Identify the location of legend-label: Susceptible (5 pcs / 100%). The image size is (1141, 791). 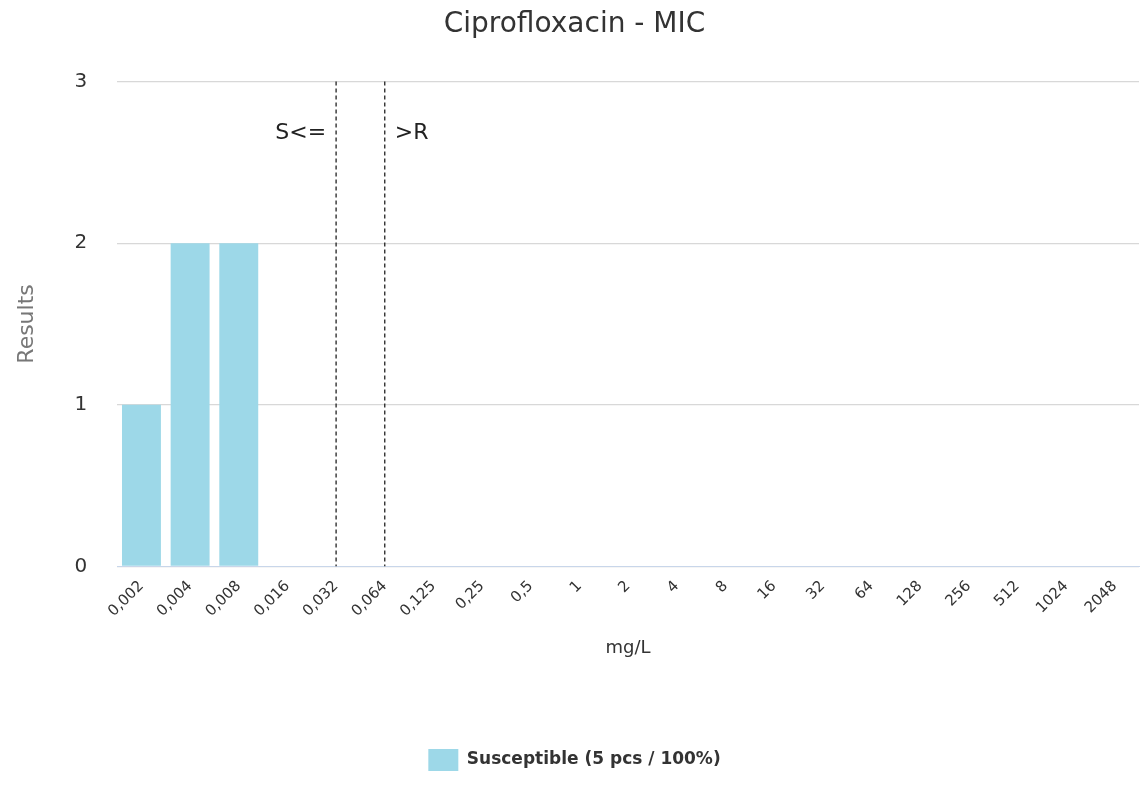
(593, 758).